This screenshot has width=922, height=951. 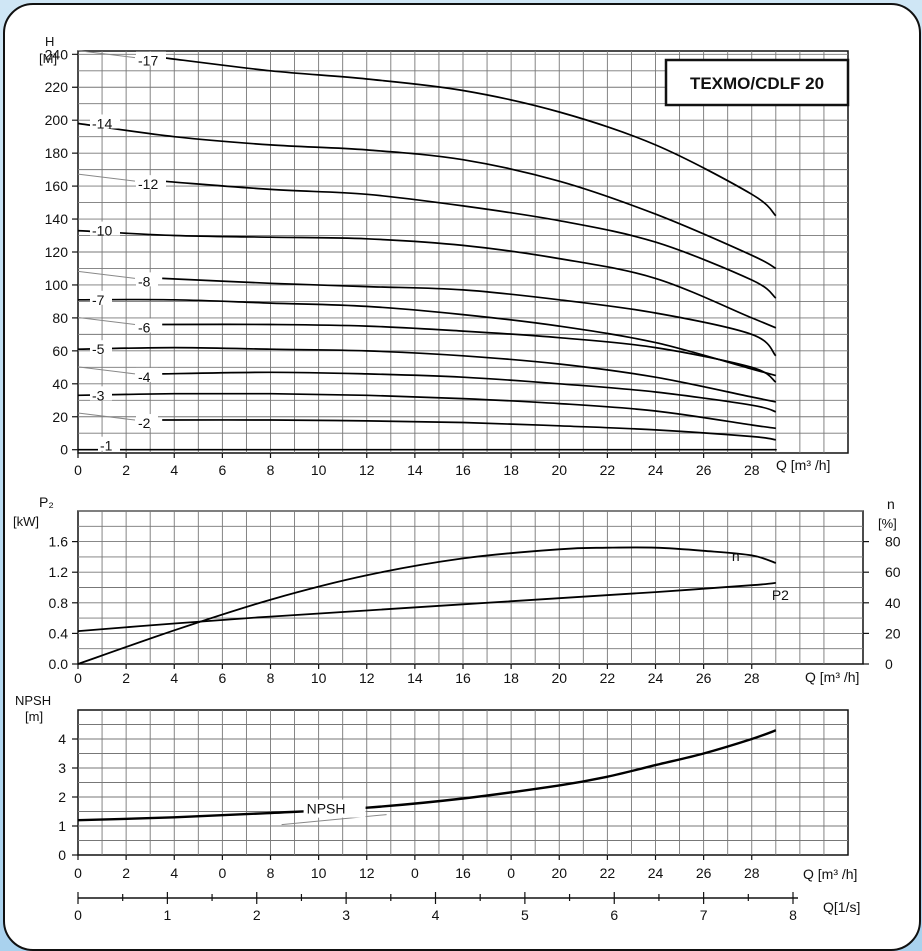 I want to click on y-right-tick-label: 80, so click(x=893, y=542).